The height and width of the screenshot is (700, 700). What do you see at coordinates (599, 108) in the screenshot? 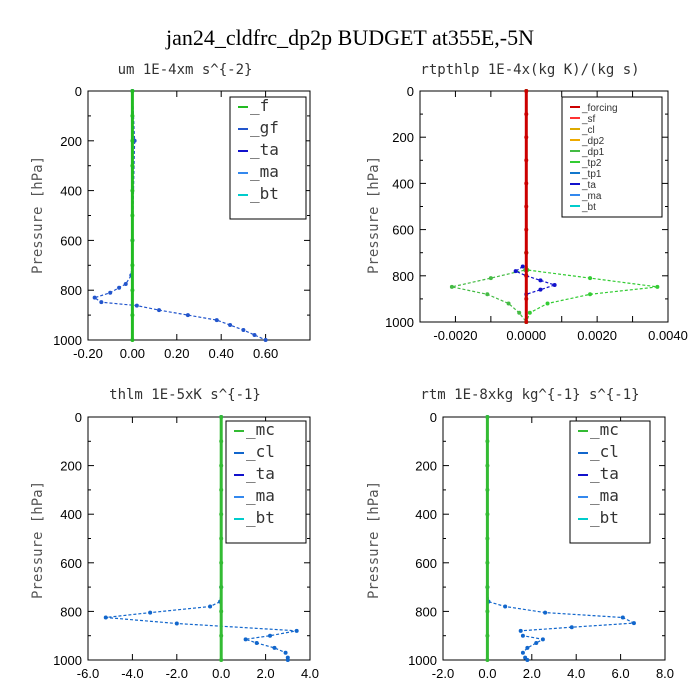
I see `legend-label: _forcing` at bounding box center [599, 108].